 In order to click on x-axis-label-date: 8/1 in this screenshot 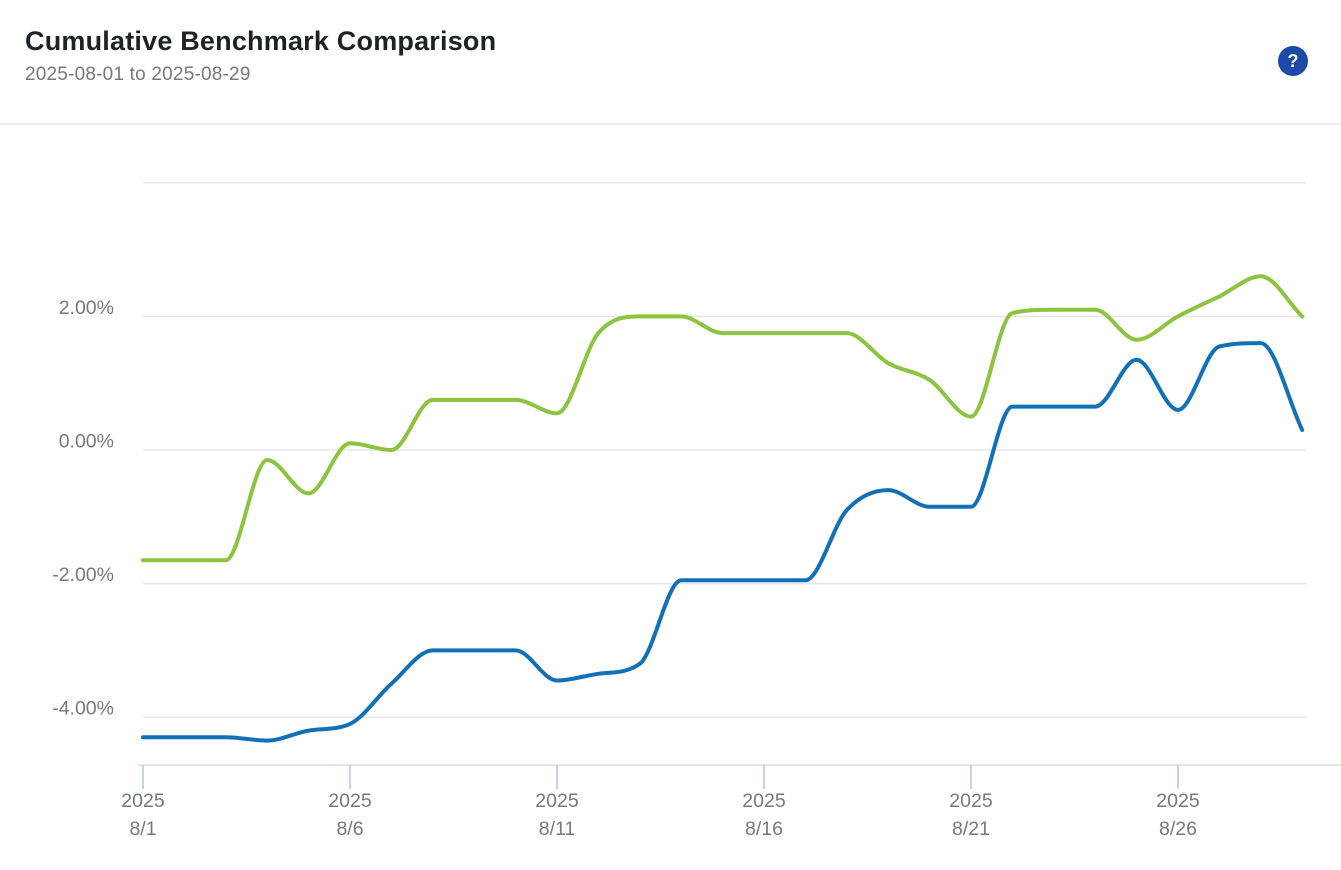, I will do `click(142, 829)`.